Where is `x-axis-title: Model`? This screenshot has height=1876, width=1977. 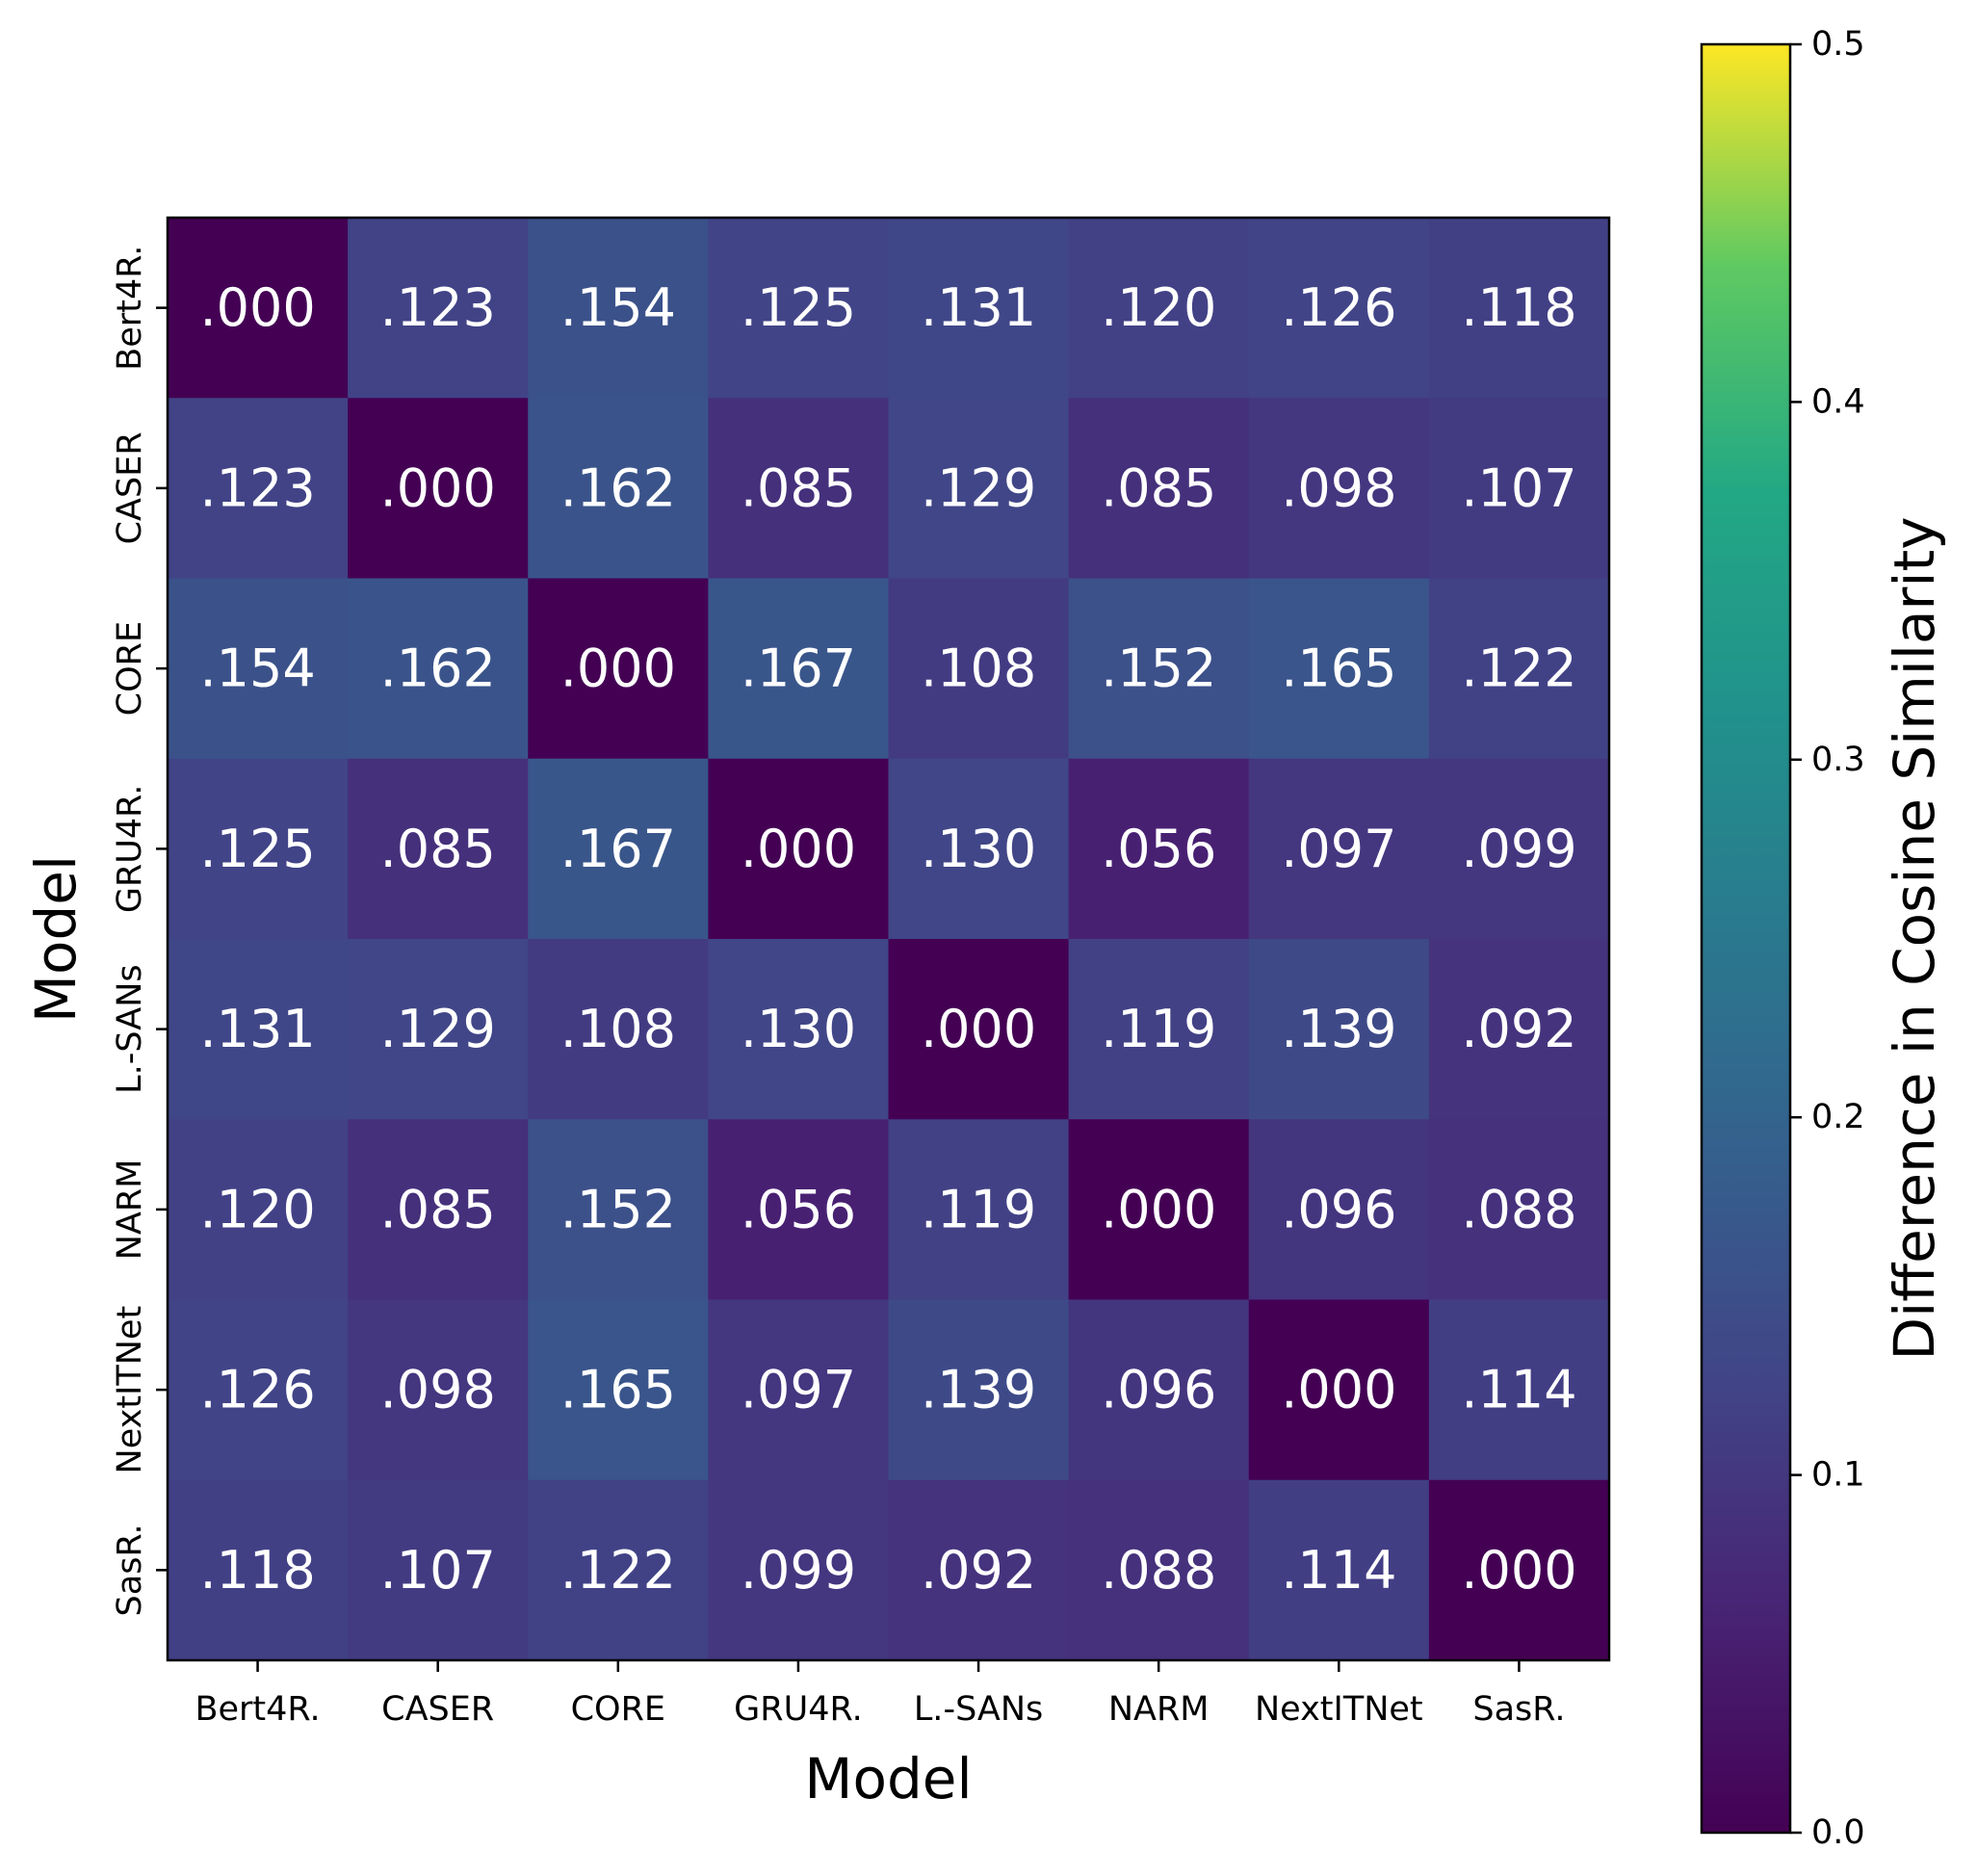 x-axis-title: Model is located at coordinates (888, 1779).